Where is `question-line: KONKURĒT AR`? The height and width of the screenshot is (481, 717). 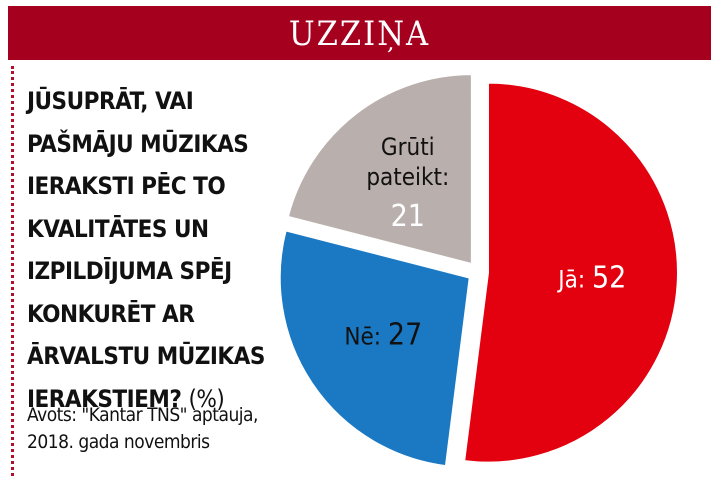 question-line: KONKURĒT AR is located at coordinates (111, 313).